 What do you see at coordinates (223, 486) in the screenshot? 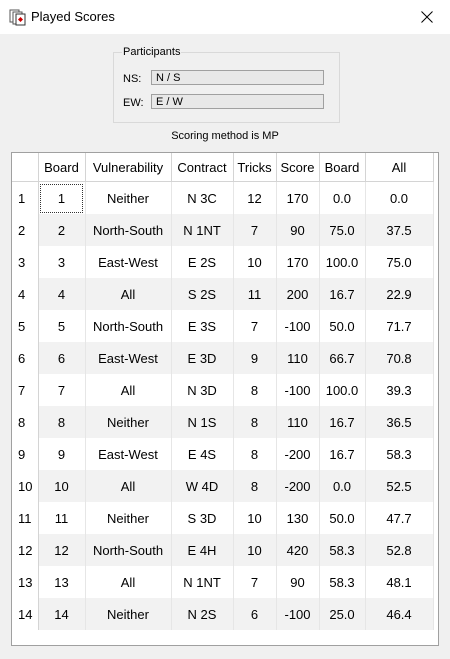
I see `table-row: 10 10 All W 4D 8 -200 0.0 52.5` at bounding box center [223, 486].